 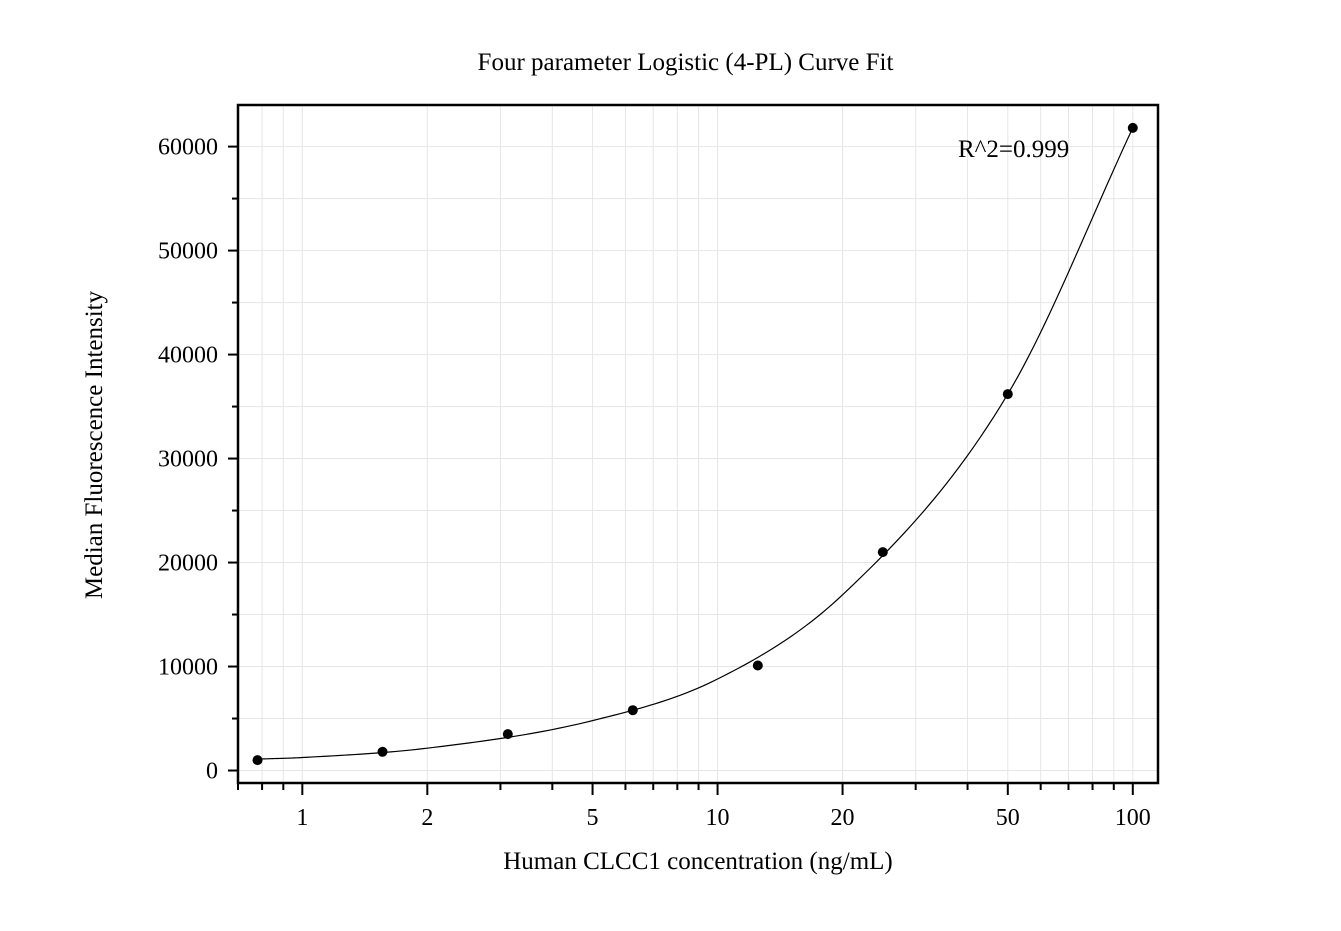 I want to click on x-tick-label: 20, so click(x=843, y=818).